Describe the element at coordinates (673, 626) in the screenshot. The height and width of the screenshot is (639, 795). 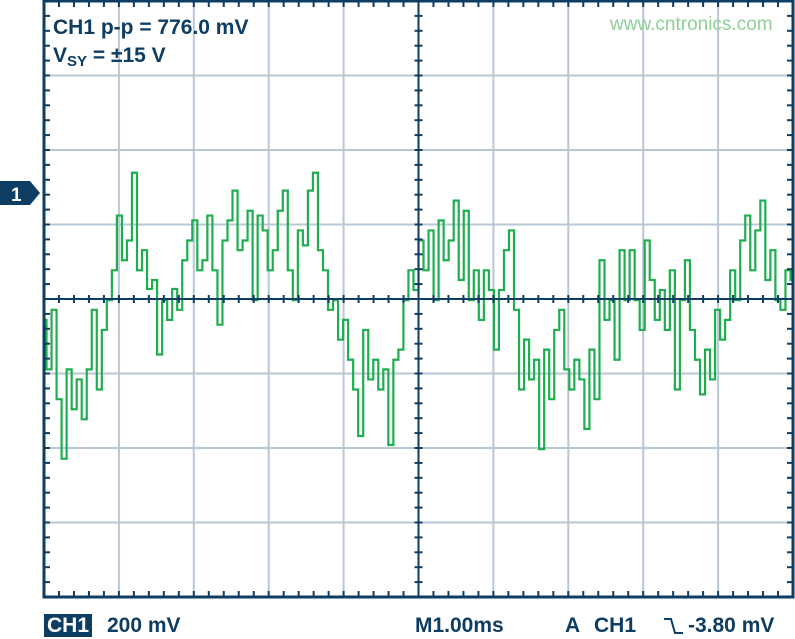
I see `falling-edge-icon` at that location.